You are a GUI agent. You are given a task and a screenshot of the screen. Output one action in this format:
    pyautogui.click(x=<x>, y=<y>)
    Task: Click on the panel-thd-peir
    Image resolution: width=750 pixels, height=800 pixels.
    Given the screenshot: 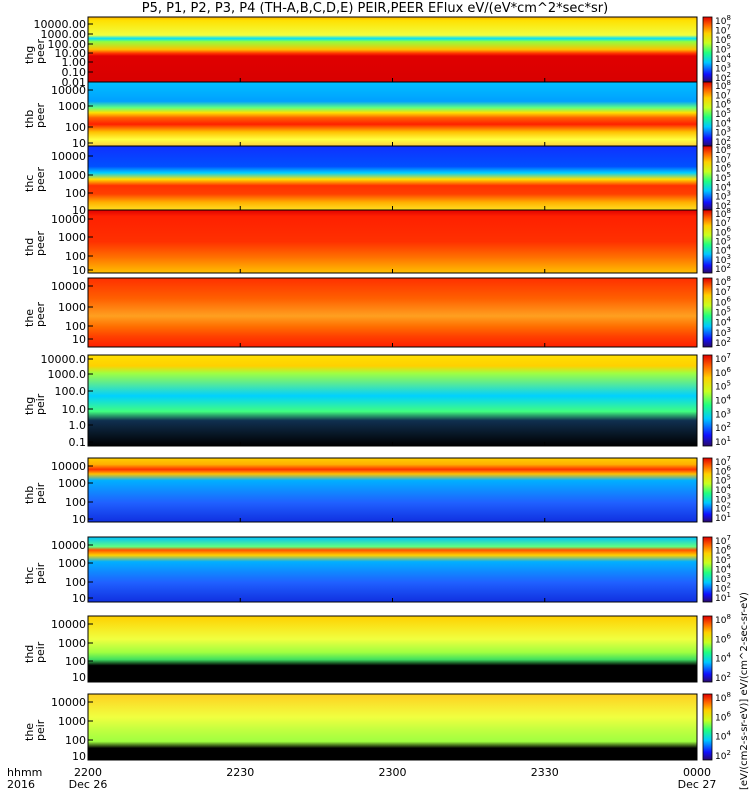 What is the action you would take?
    pyautogui.click(x=392, y=649)
    